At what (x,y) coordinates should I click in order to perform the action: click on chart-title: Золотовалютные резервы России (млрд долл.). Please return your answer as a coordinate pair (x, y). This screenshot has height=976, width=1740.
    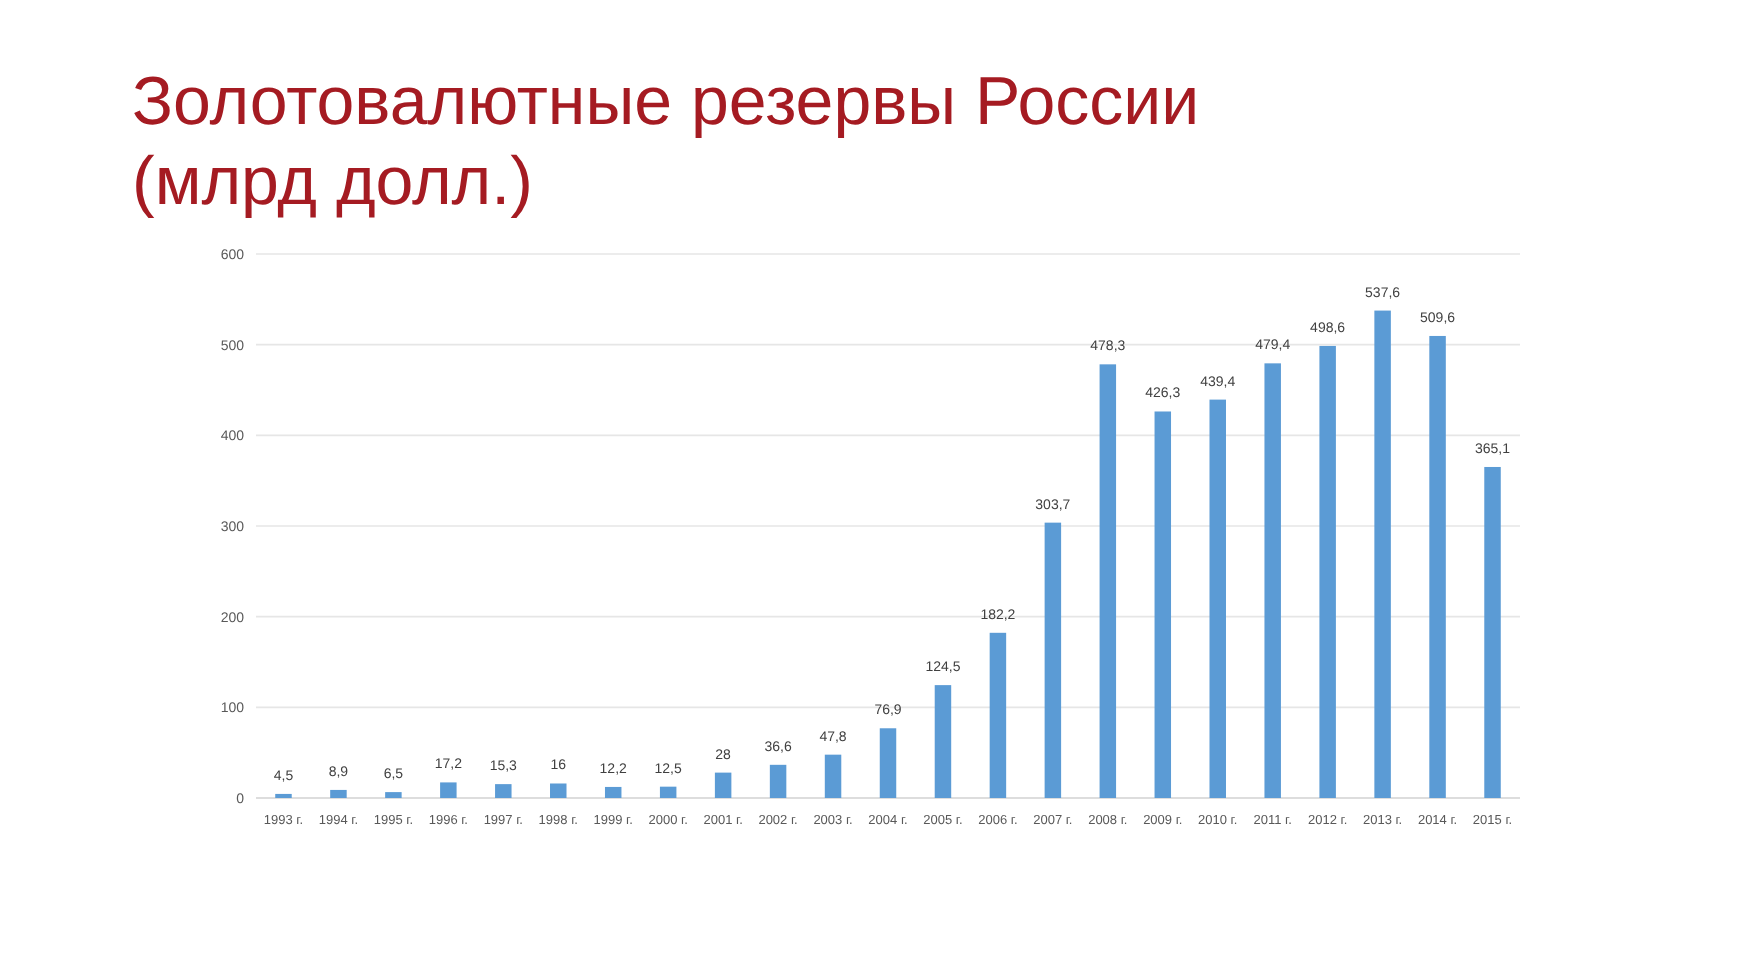
    Looking at the image, I should click on (666, 142).